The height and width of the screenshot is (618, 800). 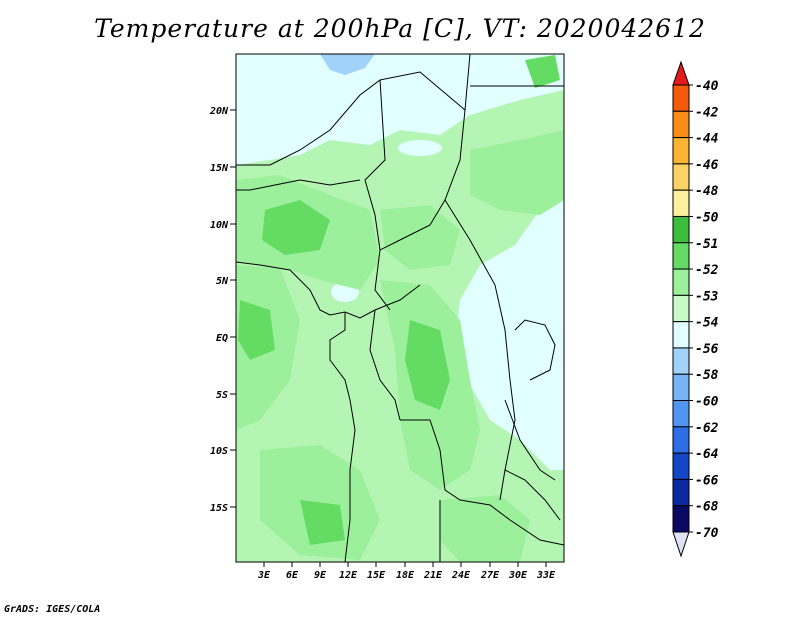 I want to click on lat-ticks, so click(x=233, y=308).